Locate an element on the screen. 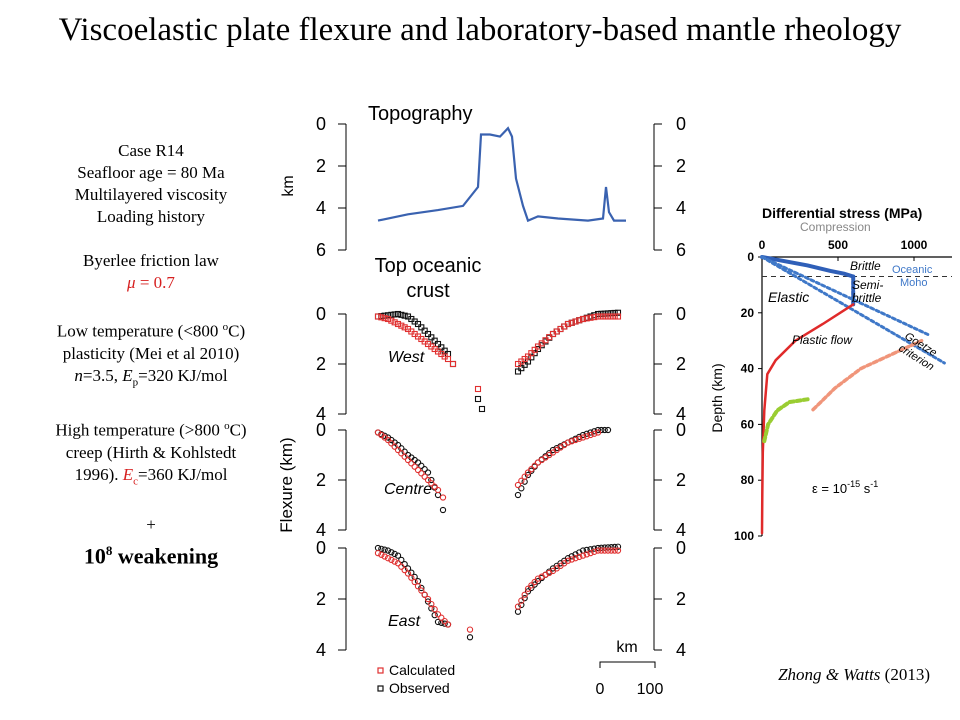 The image size is (960, 720). low-temp-line-3: n=3.5, Ep=320 KJ/mol is located at coordinates (151, 377).